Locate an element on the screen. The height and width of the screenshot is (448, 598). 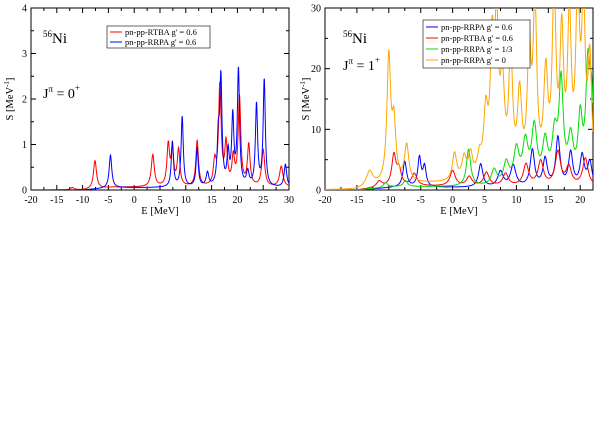
right-legend-item: pn-pp-RRPA g' = 1/3 is located at coordinates (469, 49).